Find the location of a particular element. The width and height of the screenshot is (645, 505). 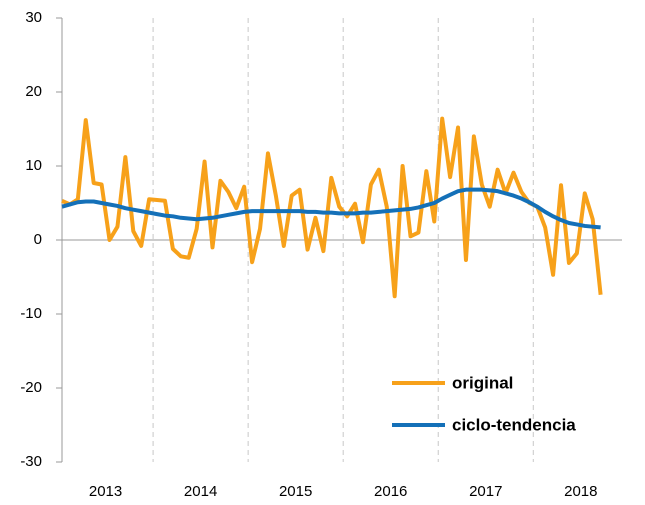

y-tick-label: 20 is located at coordinates (33, 91).